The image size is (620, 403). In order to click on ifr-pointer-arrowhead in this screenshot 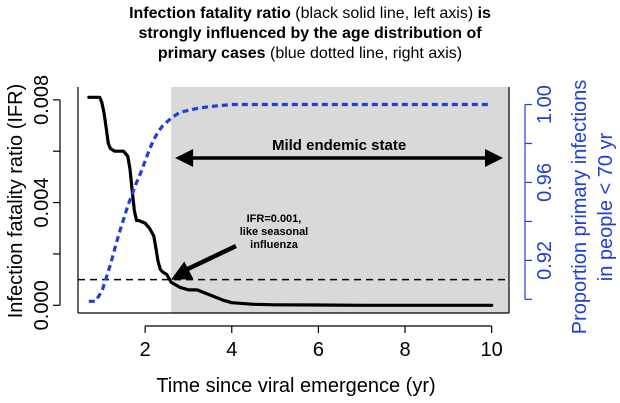, I will do `click(182, 270)`.